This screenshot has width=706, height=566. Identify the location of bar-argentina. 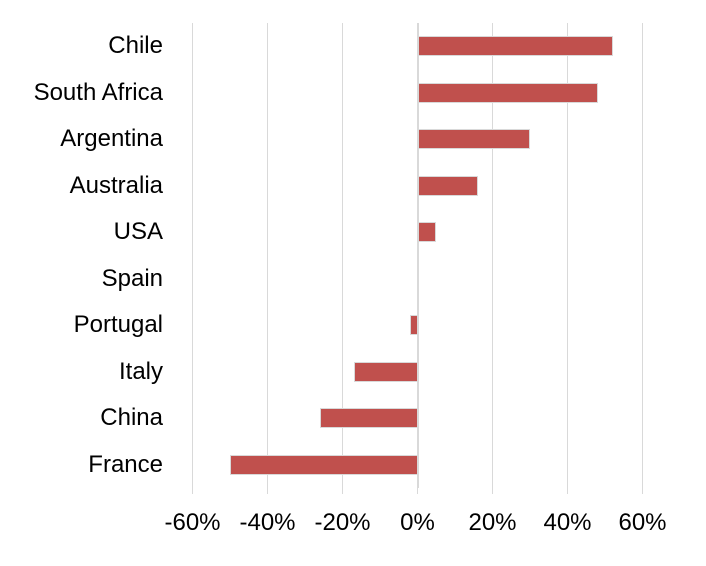
(473, 139).